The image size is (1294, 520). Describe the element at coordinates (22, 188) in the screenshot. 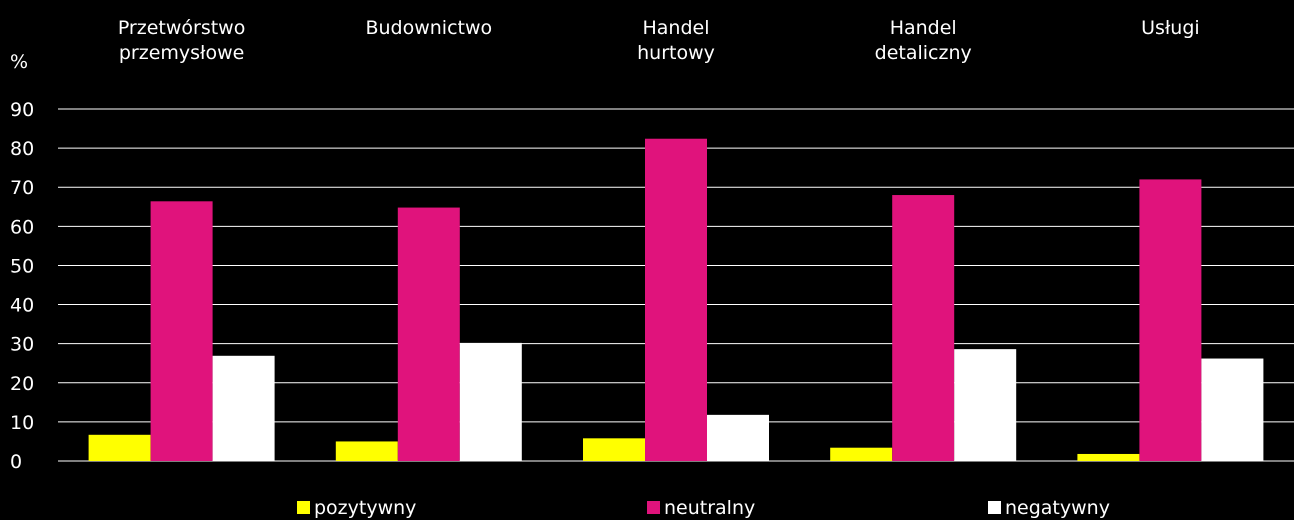

I see `y-tick-label: 70` at that location.